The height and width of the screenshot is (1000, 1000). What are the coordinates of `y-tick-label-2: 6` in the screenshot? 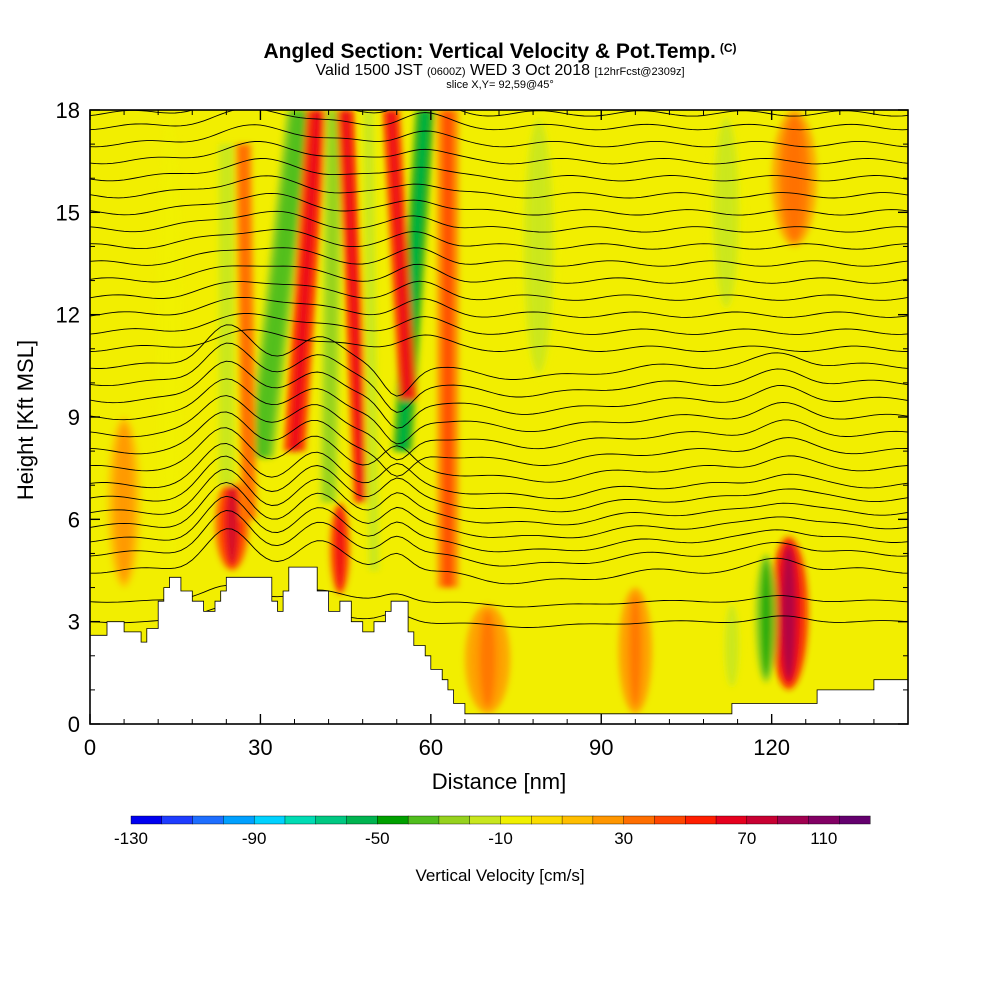 It's located at (74, 519).